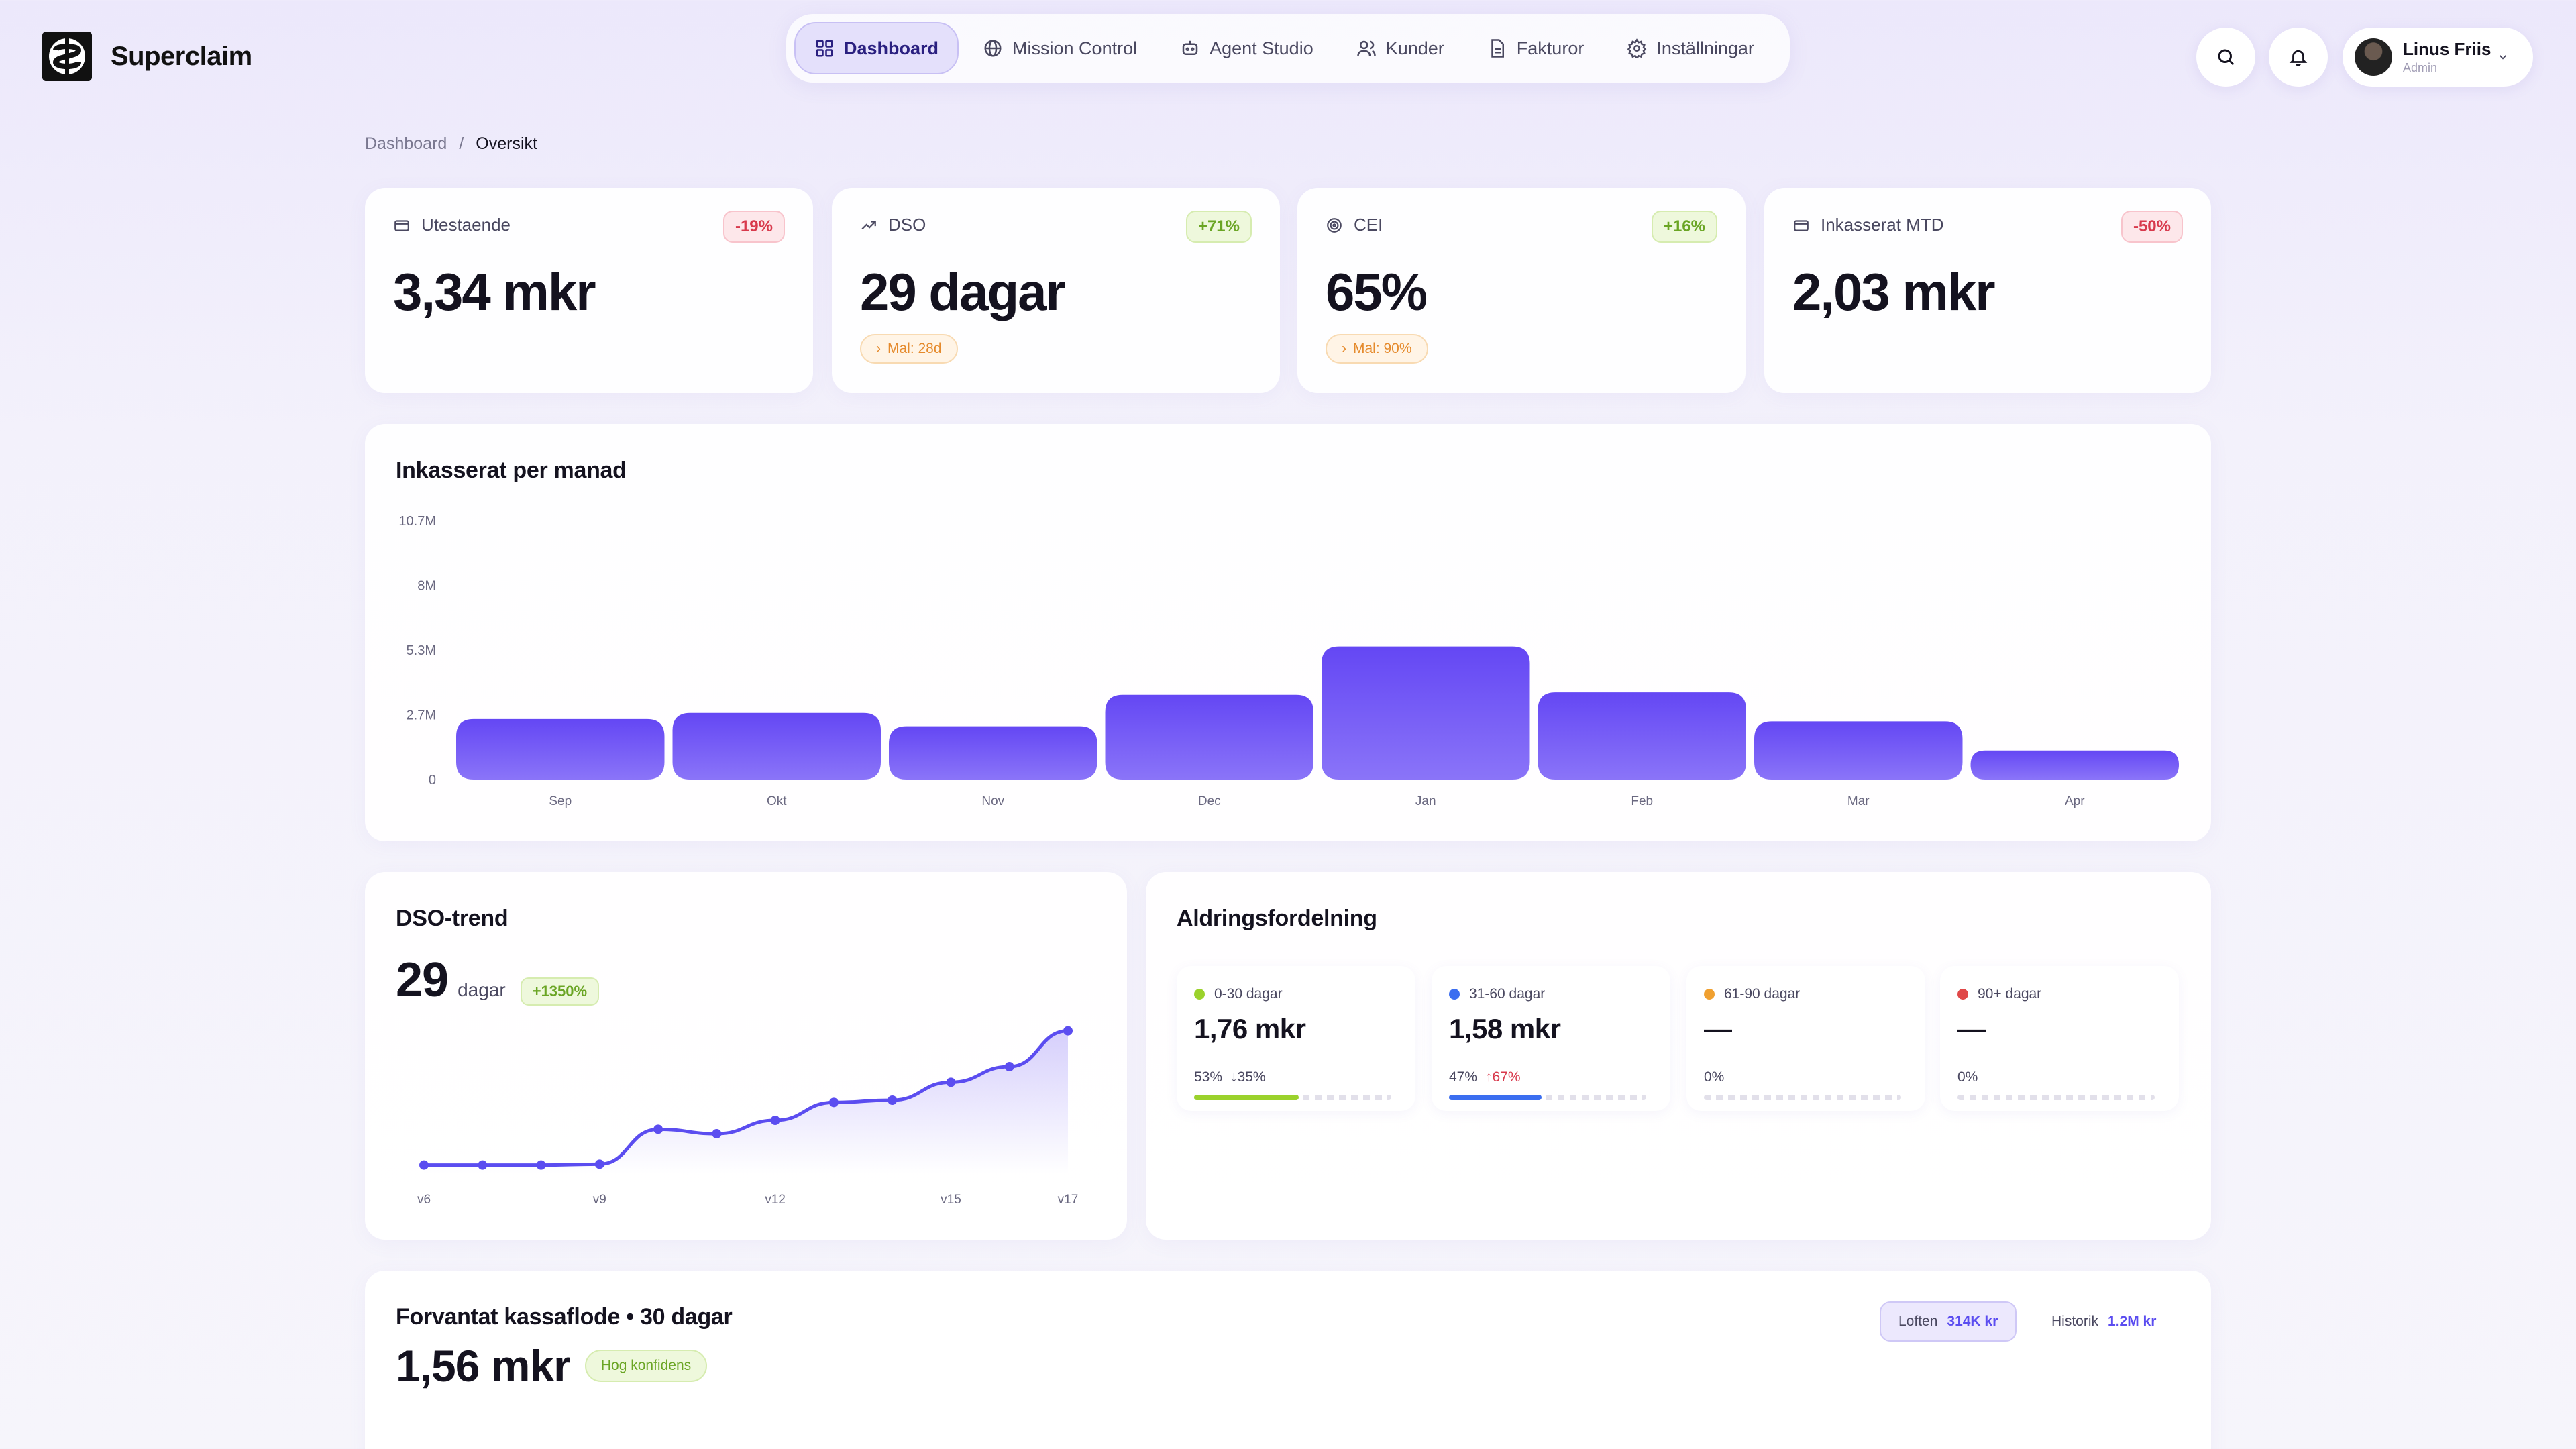 The image size is (2576, 1449). I want to click on pill-label: Historik, so click(2075, 1321).